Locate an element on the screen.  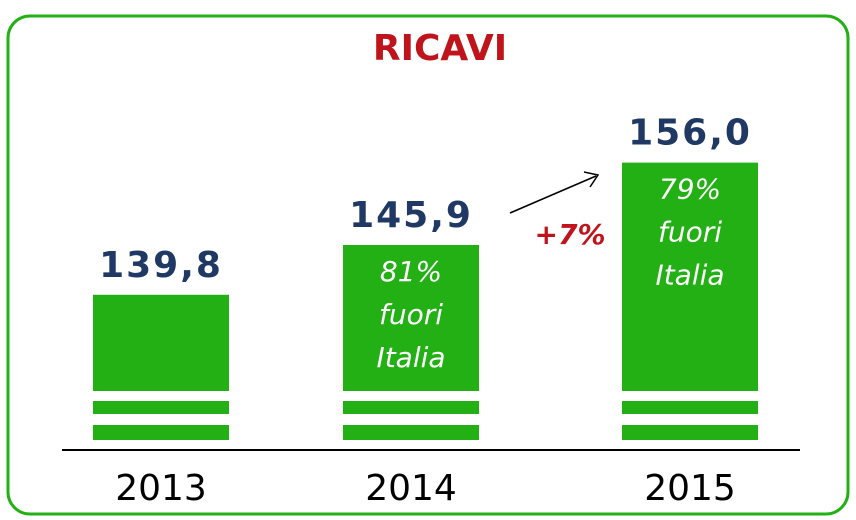
x-tick-label: 2015 is located at coordinates (690, 488).